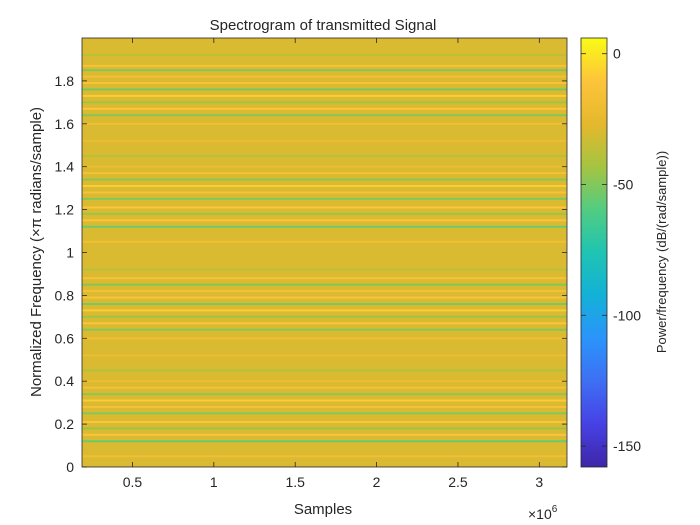  Describe the element at coordinates (65, 295) in the screenshot. I see `y-tick-label: 0.8` at that location.